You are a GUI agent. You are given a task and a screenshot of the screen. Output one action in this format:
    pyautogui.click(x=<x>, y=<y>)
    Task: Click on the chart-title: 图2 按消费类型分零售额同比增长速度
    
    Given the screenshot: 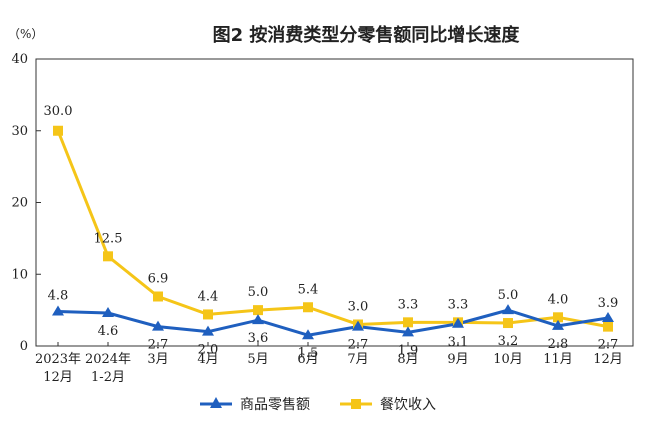 What is the action you would take?
    pyautogui.click(x=367, y=35)
    